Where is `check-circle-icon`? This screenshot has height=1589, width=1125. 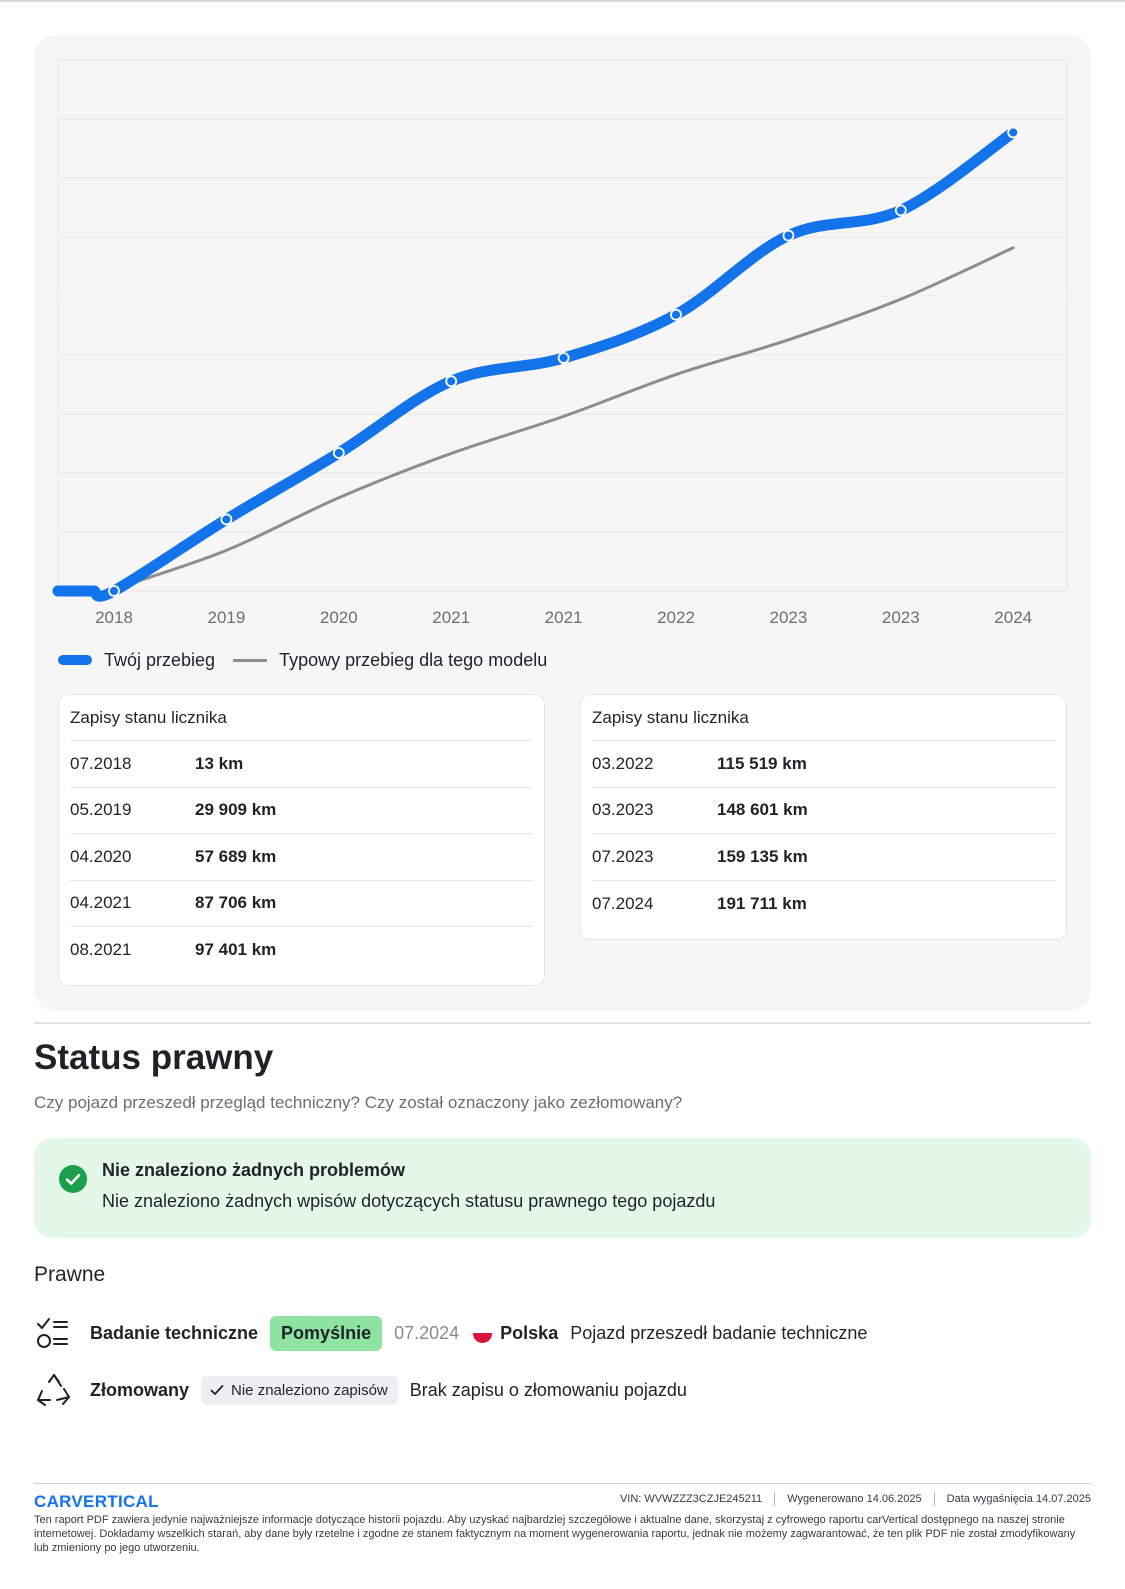
check-circle-icon is located at coordinates (73, 1179).